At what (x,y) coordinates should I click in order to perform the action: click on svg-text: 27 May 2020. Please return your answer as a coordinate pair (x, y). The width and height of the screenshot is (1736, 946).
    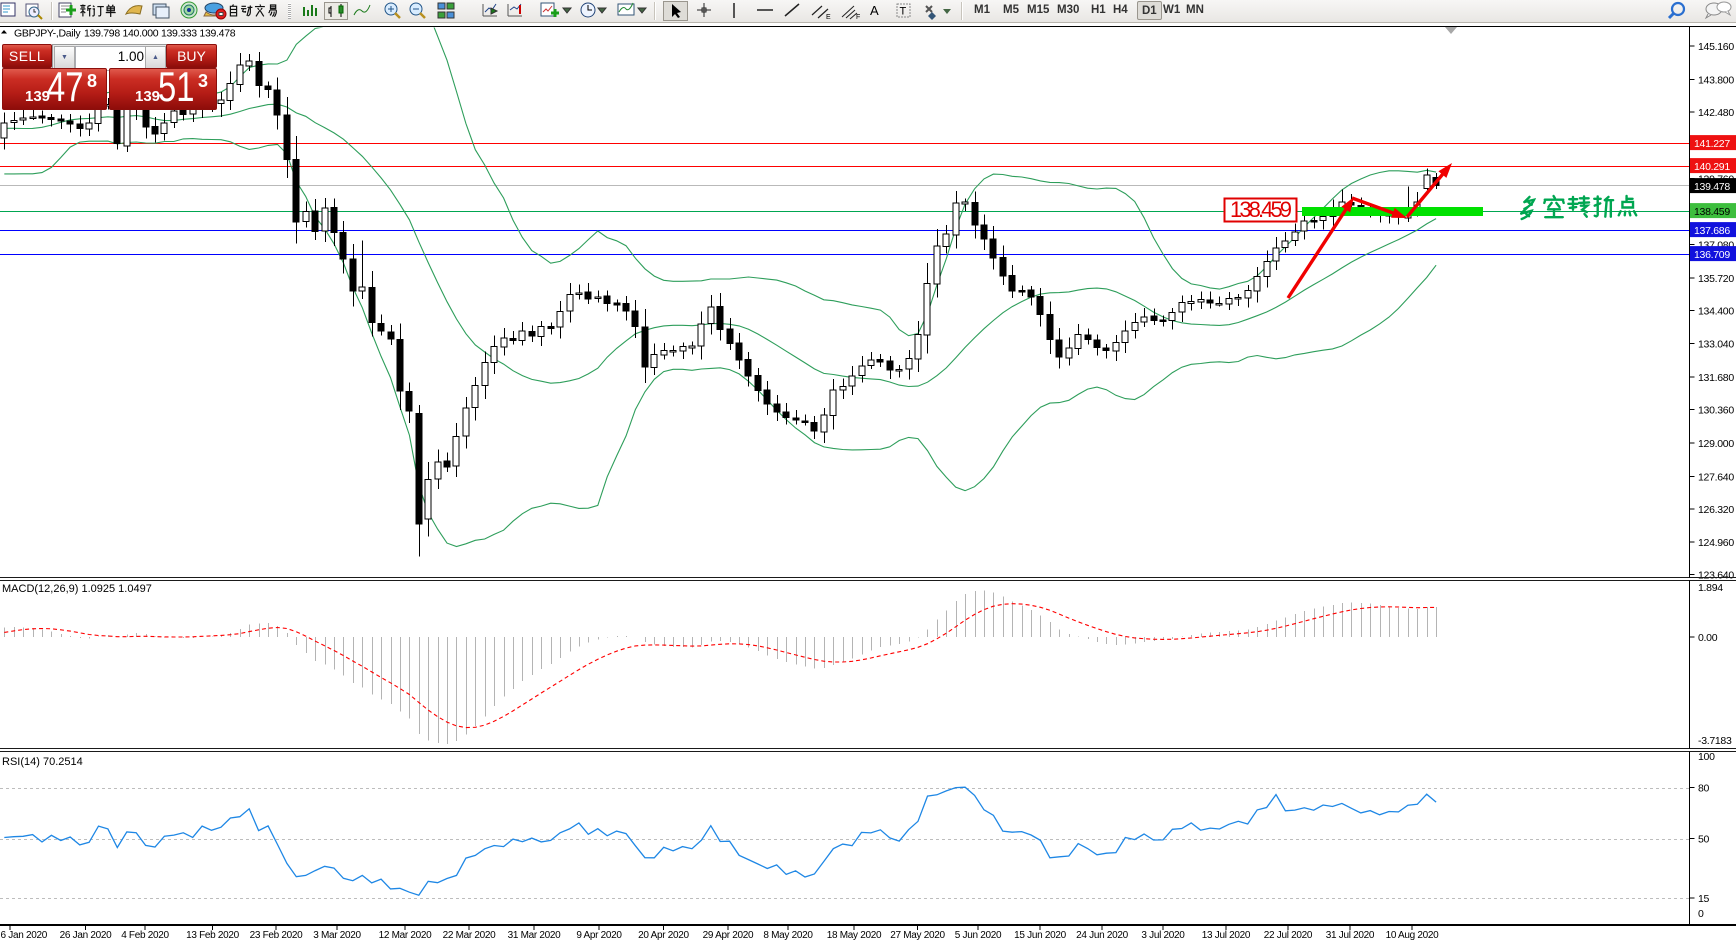
    Looking at the image, I should click on (917, 935).